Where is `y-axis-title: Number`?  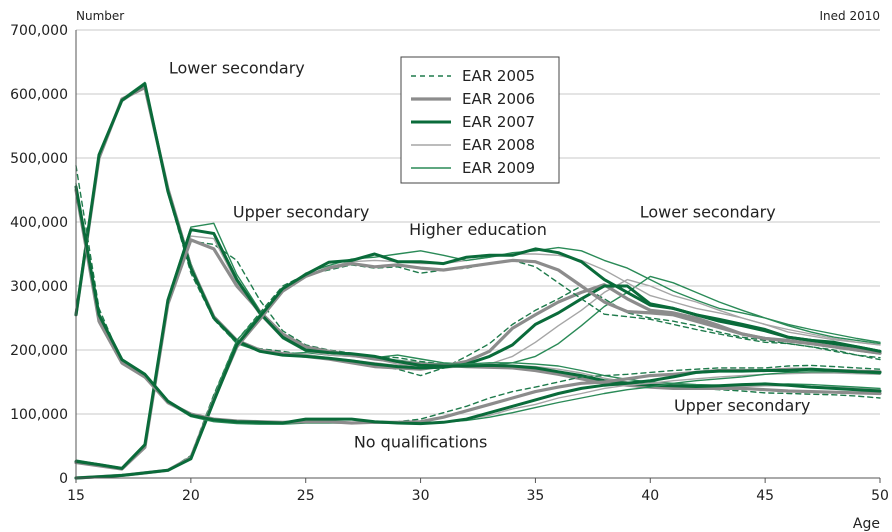 y-axis-title: Number is located at coordinates (100, 16).